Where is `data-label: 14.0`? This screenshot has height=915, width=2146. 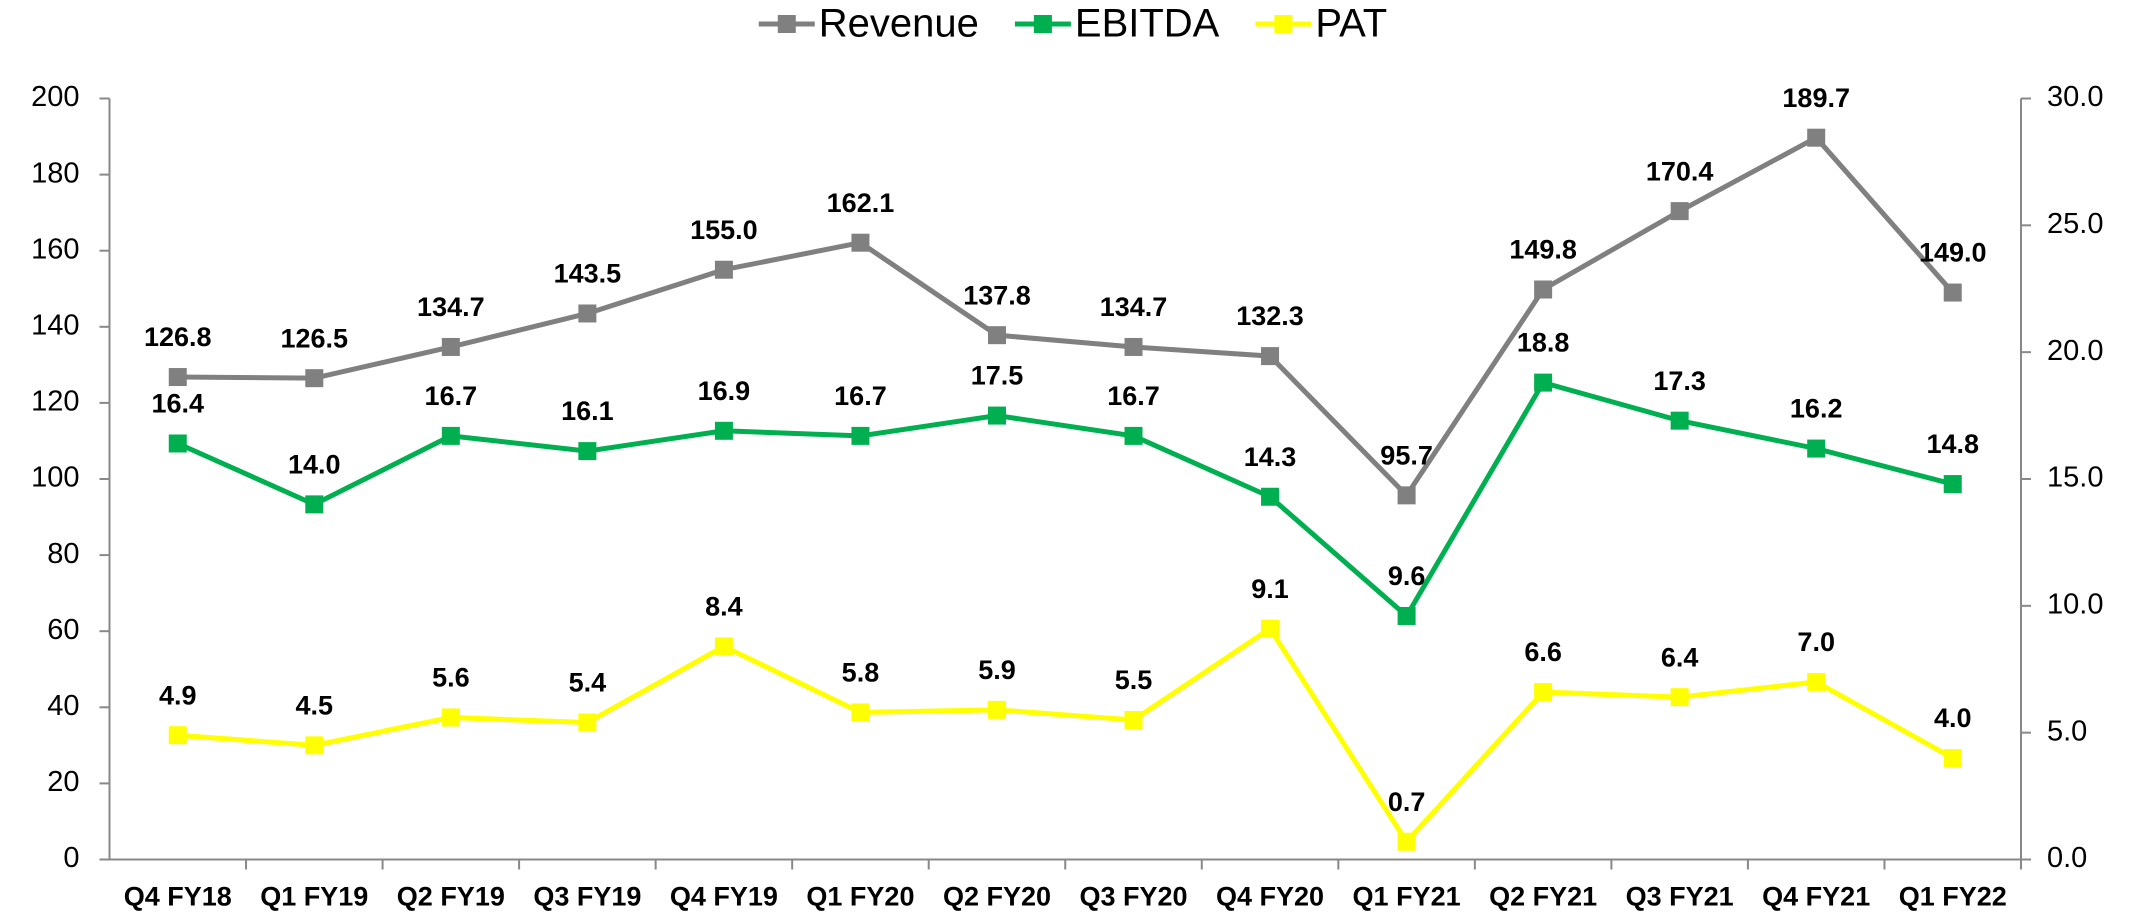
data-label: 14.0 is located at coordinates (314, 464).